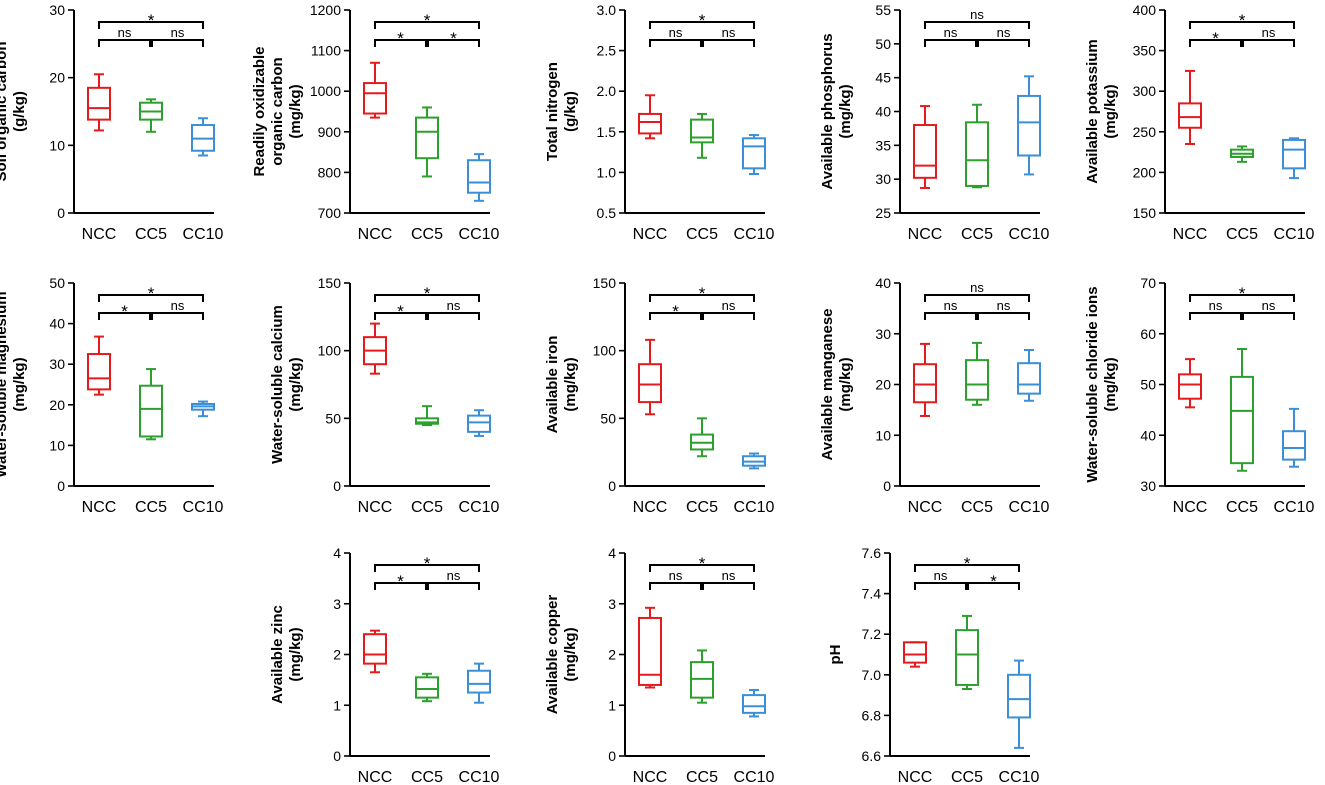 The image size is (1325, 785). What do you see at coordinates (1148, 334) in the screenshot?
I see `y-tick-label: 60` at bounding box center [1148, 334].